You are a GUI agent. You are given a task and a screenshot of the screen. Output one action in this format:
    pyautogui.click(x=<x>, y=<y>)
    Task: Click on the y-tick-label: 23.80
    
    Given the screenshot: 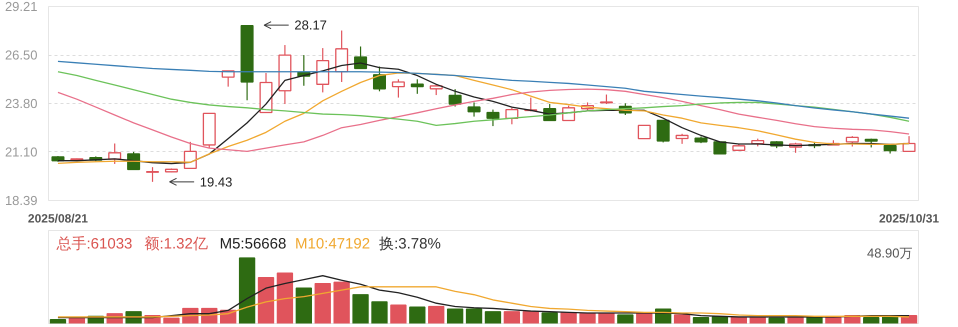 What is the action you would take?
    pyautogui.click(x=21, y=103)
    